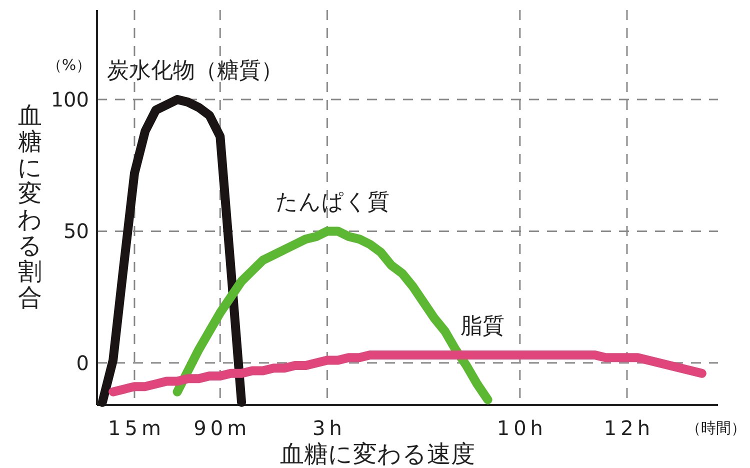  What do you see at coordinates (333, 203) in the screenshot?
I see `series-label: たんぱく質` at bounding box center [333, 203].